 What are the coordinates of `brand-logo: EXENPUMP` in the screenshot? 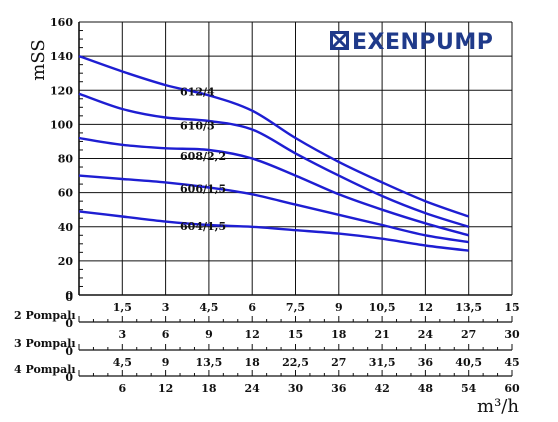 It's located at (411, 42).